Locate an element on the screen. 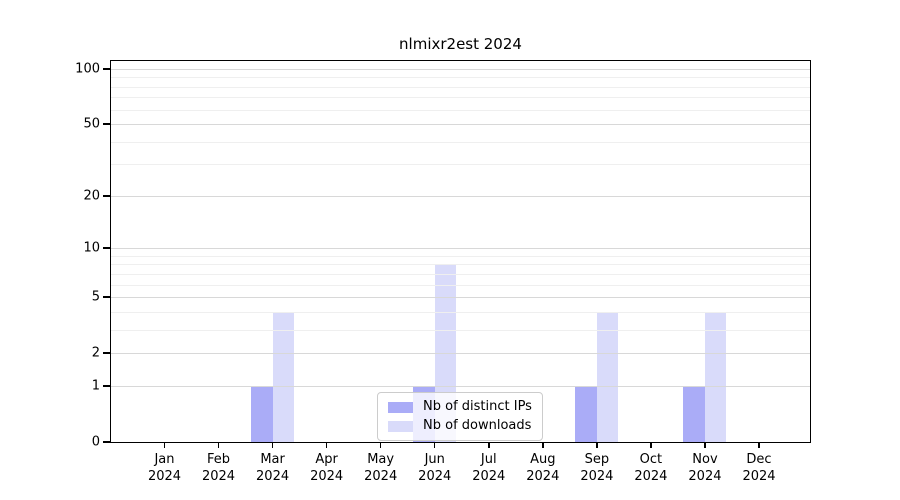  y-axis-tick-label: 0 is located at coordinates (95, 442).